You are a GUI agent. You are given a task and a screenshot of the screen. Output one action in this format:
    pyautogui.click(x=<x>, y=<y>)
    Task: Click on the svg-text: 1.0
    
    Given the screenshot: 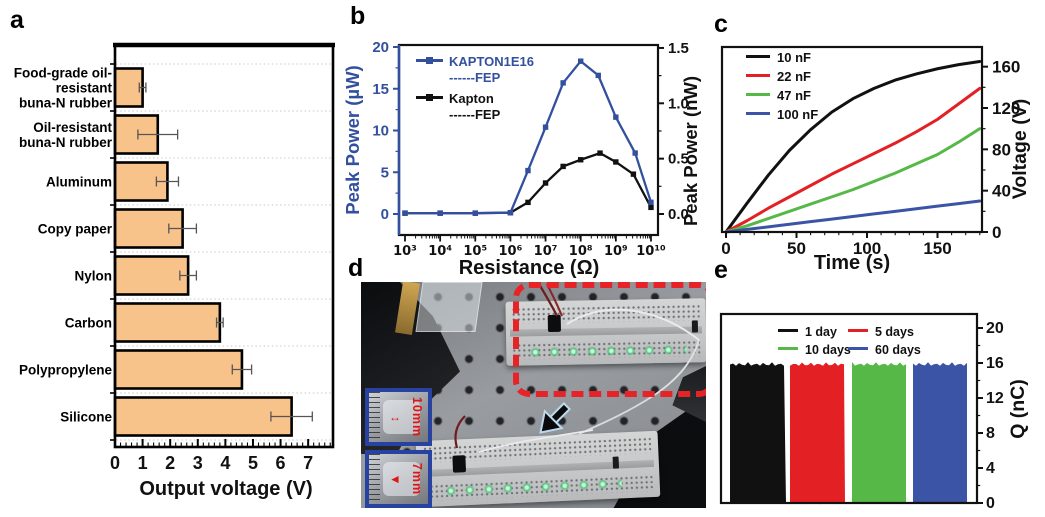 What is the action you would take?
    pyautogui.click(x=678, y=103)
    